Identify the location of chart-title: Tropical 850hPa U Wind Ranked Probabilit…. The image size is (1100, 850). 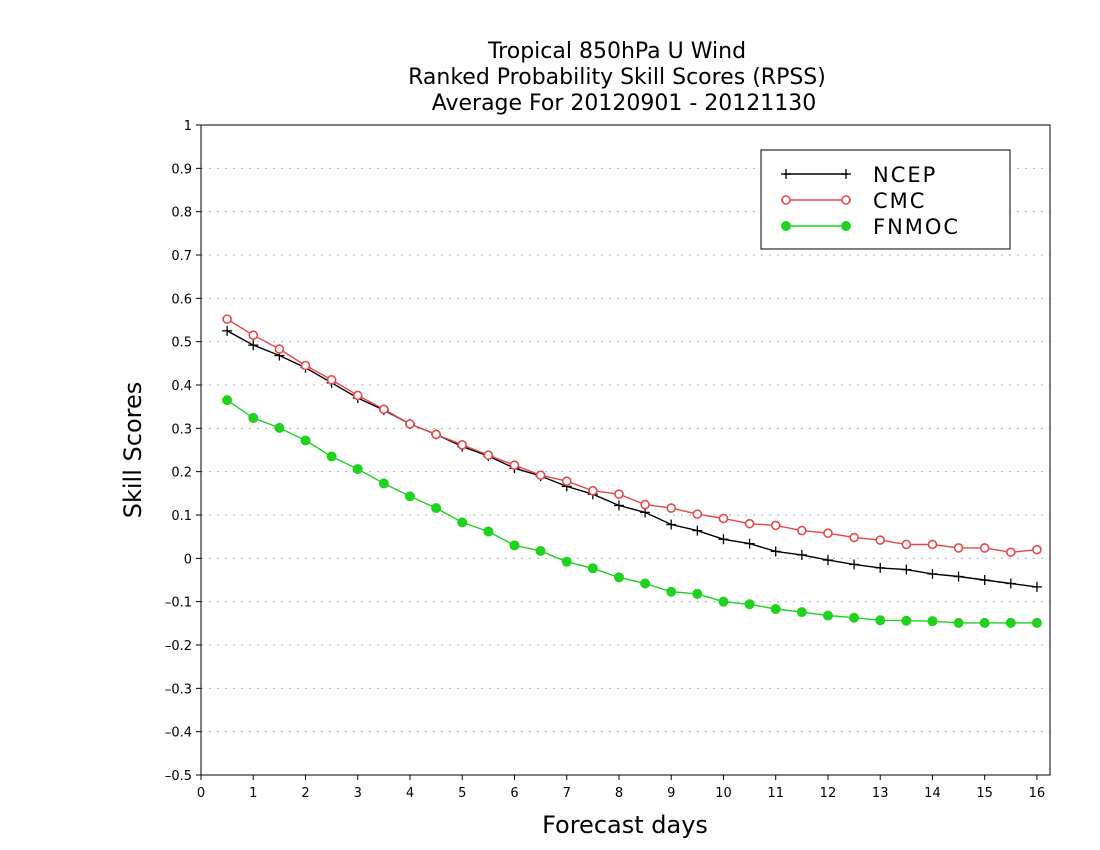
(617, 77).